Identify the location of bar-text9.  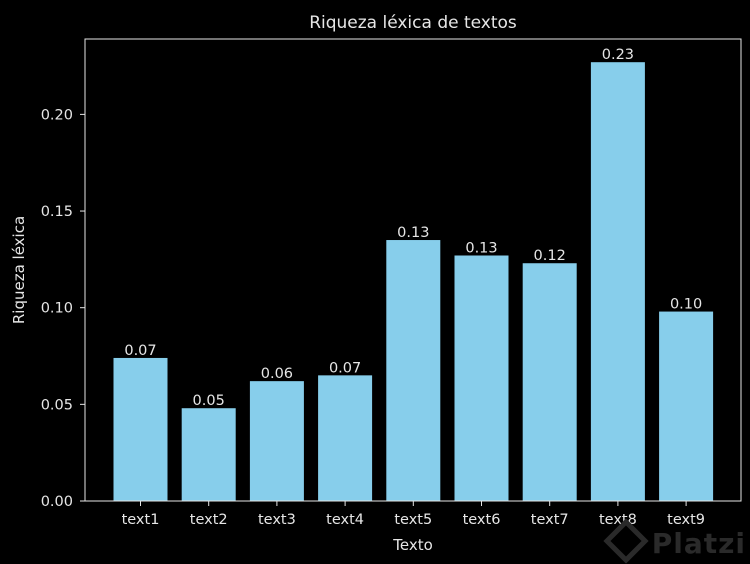
(686, 406).